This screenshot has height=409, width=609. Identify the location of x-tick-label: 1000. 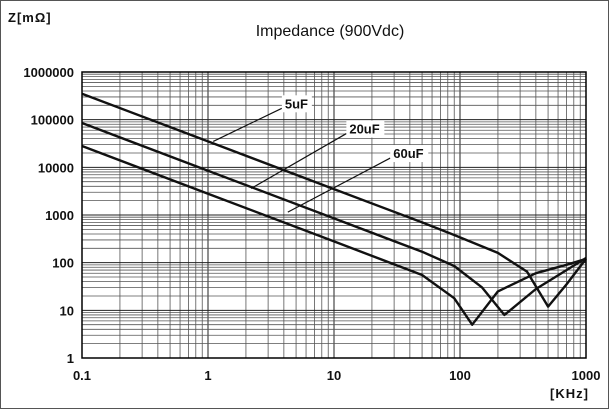
(586, 375).